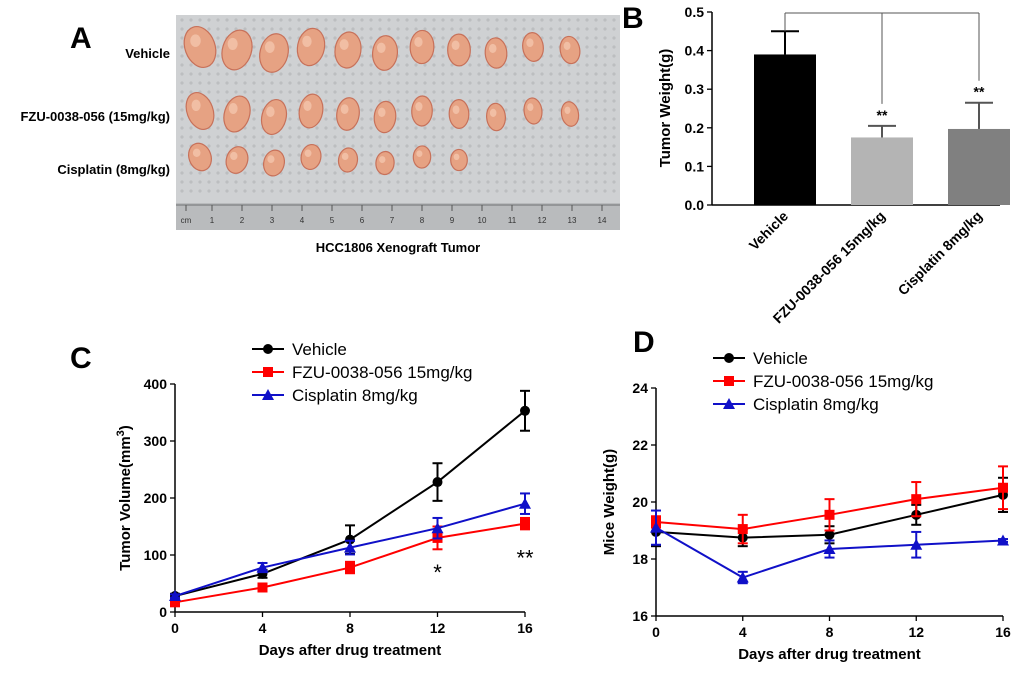 The height and width of the screenshot is (679, 1020). I want to click on ruler, so click(398, 216).